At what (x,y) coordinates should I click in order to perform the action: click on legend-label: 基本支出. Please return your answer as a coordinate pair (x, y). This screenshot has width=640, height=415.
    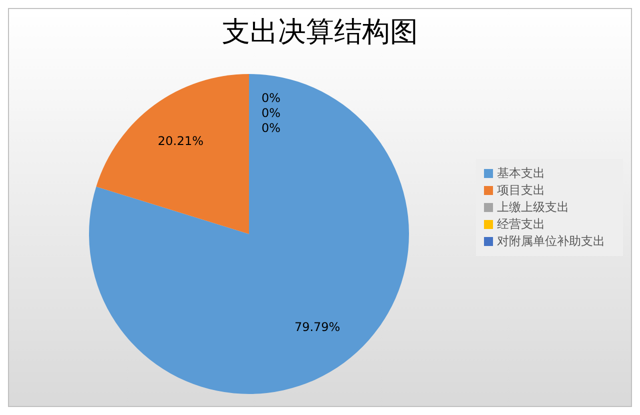
    Looking at the image, I should click on (521, 173).